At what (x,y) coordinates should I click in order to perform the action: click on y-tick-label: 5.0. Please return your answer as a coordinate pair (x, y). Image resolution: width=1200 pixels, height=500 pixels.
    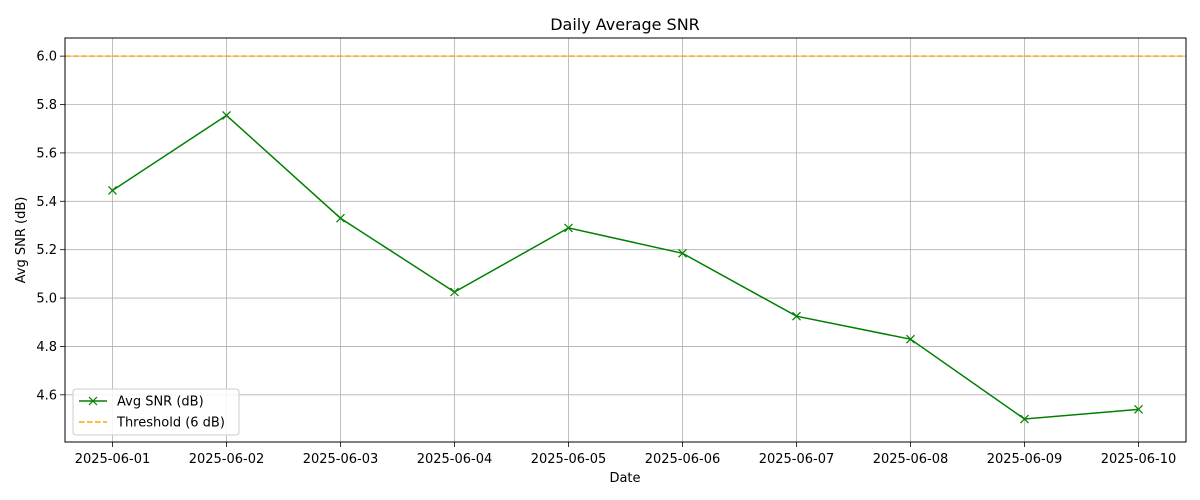
    Looking at the image, I should click on (46, 299).